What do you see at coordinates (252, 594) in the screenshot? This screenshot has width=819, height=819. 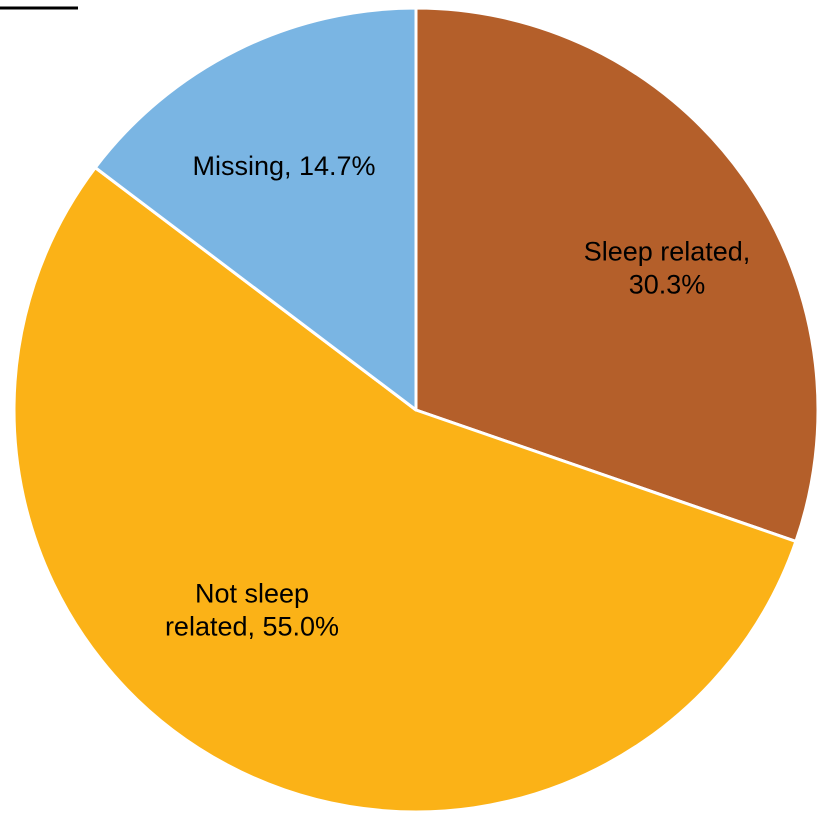 I see `slice-label-line: Not sleep` at bounding box center [252, 594].